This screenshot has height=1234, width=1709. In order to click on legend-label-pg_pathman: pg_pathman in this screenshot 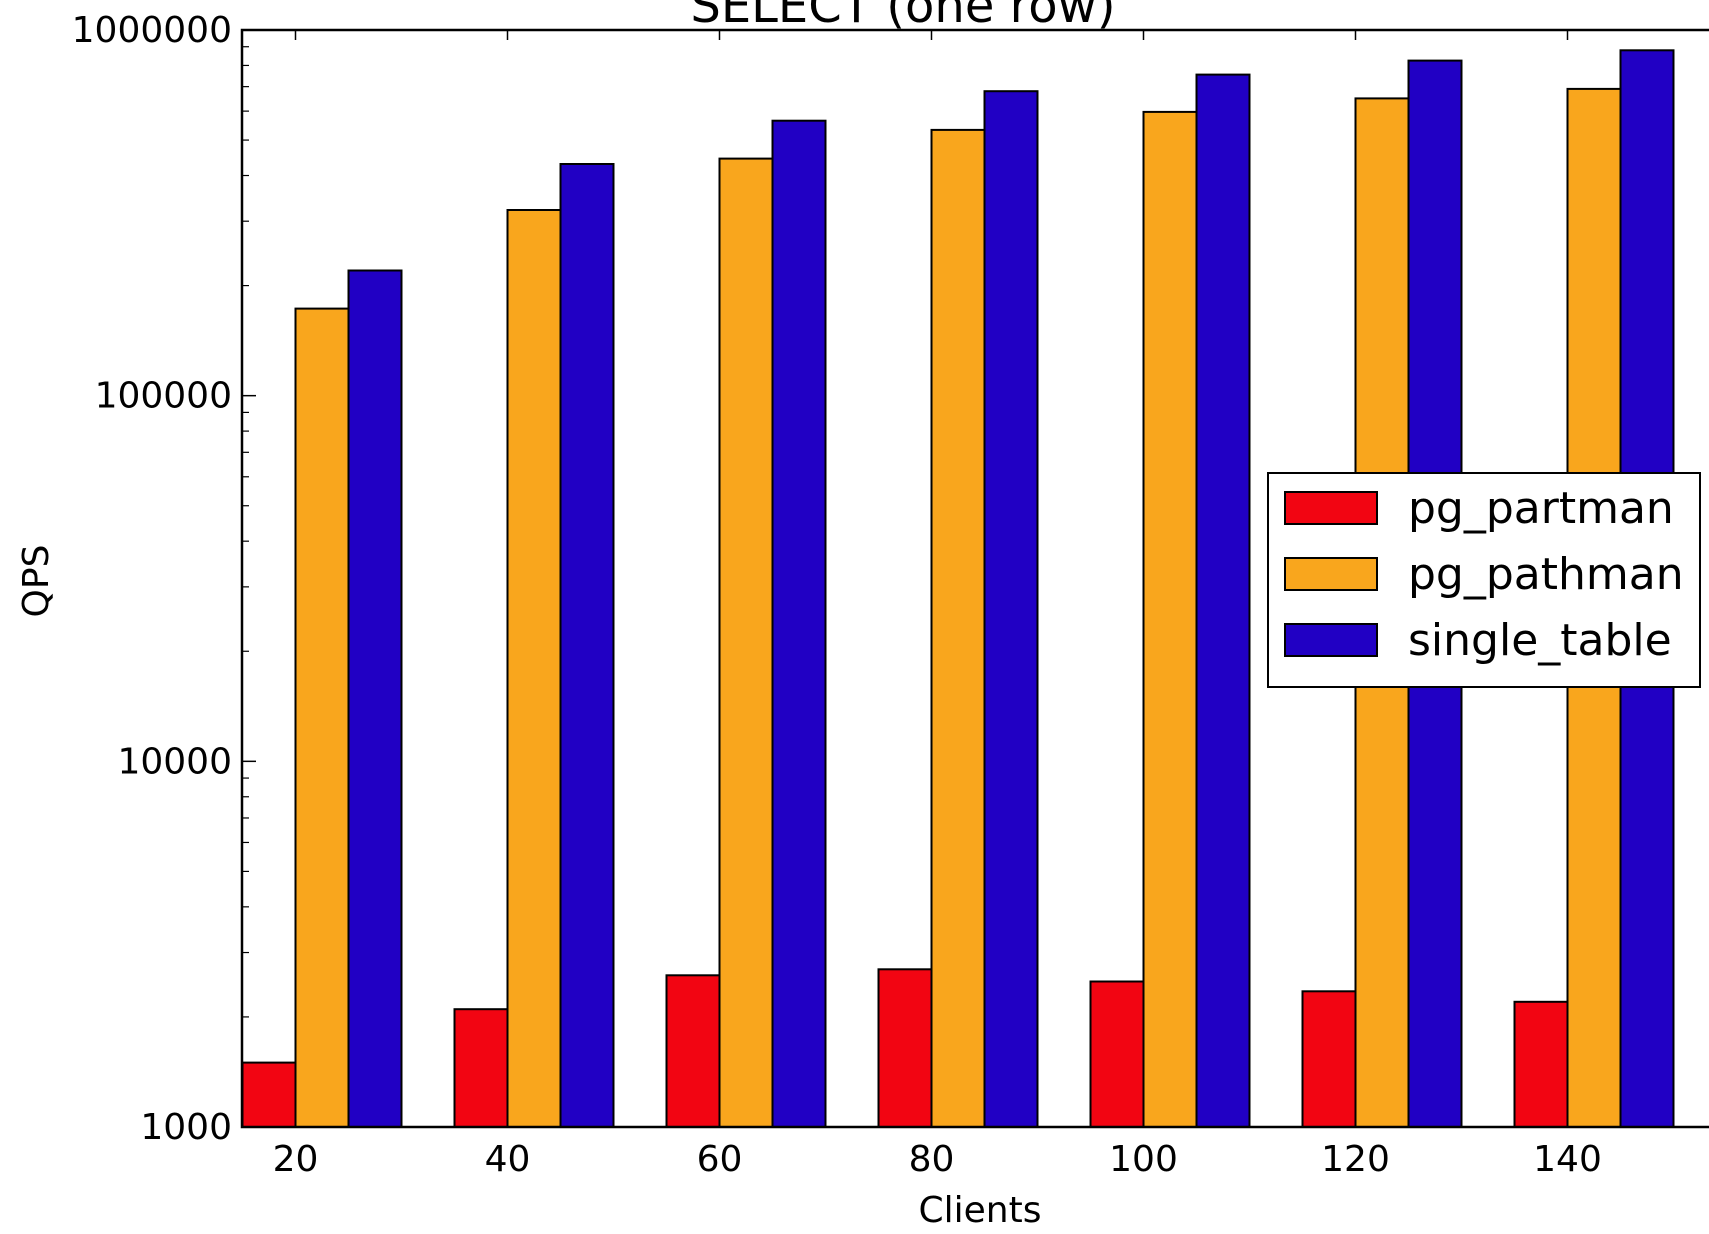, I will do `click(1546, 574)`.